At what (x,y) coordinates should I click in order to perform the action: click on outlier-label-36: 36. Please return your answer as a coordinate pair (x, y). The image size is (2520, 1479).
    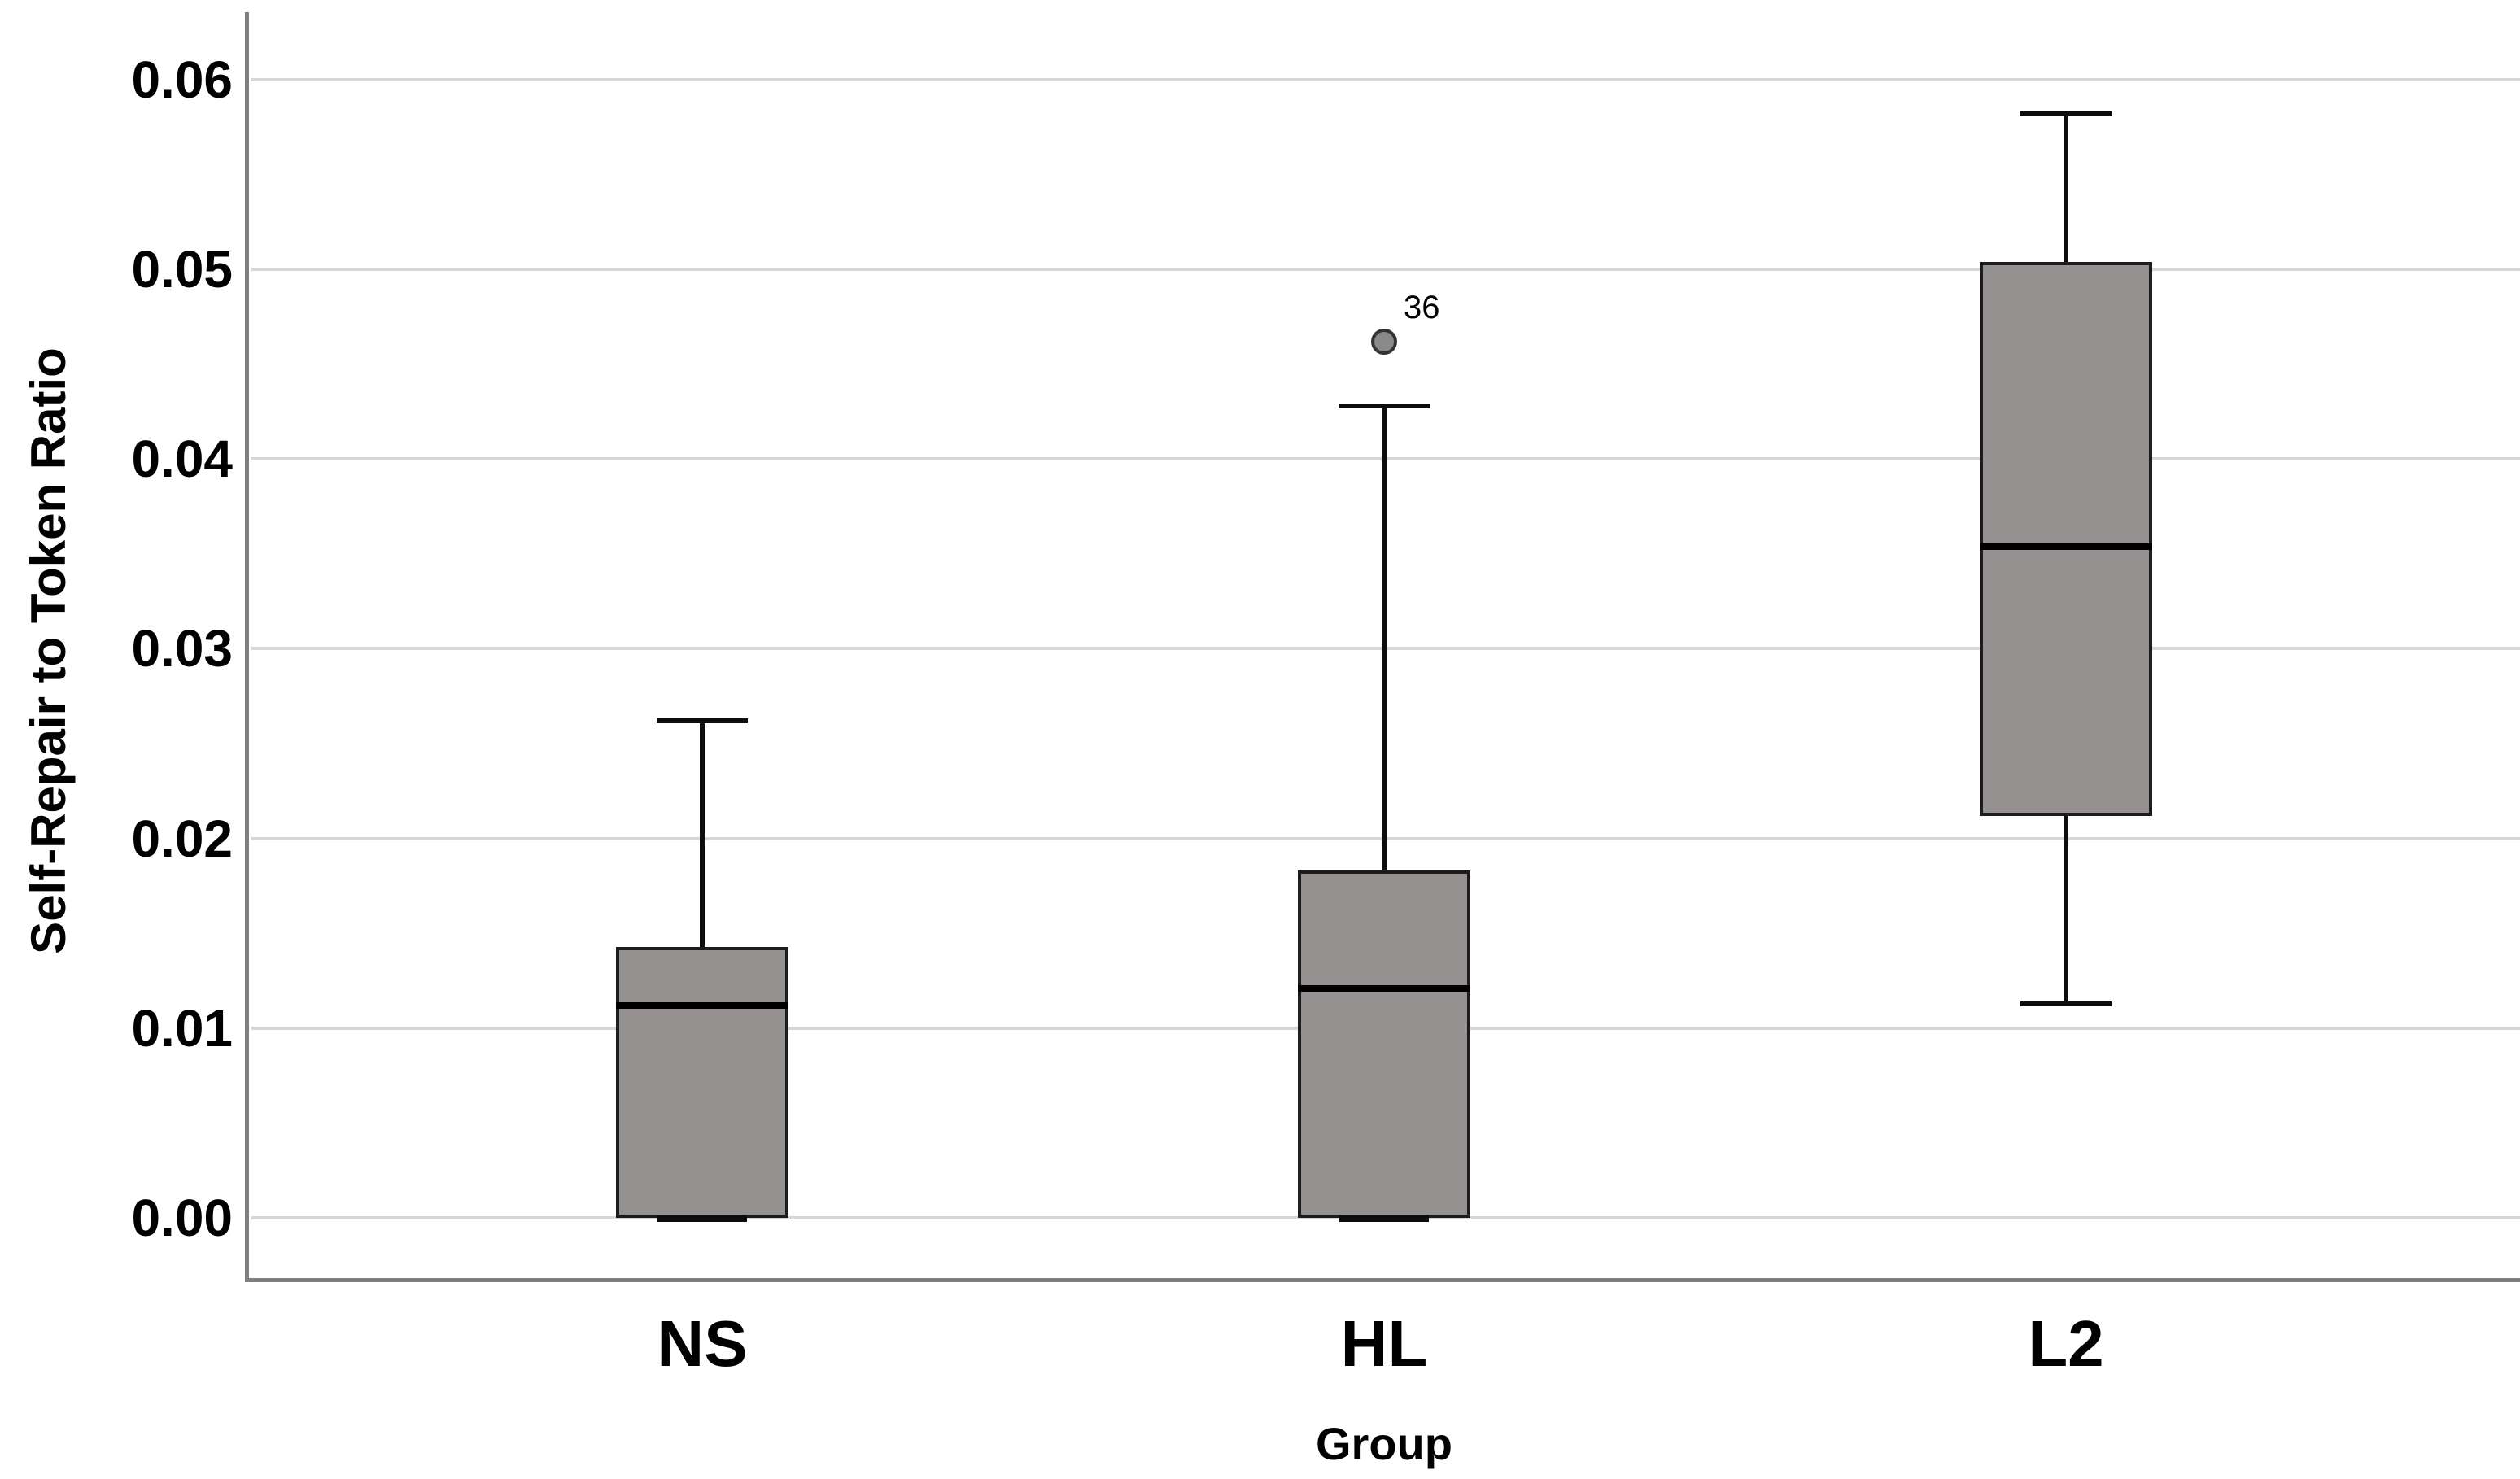
    Looking at the image, I should click on (1422, 308).